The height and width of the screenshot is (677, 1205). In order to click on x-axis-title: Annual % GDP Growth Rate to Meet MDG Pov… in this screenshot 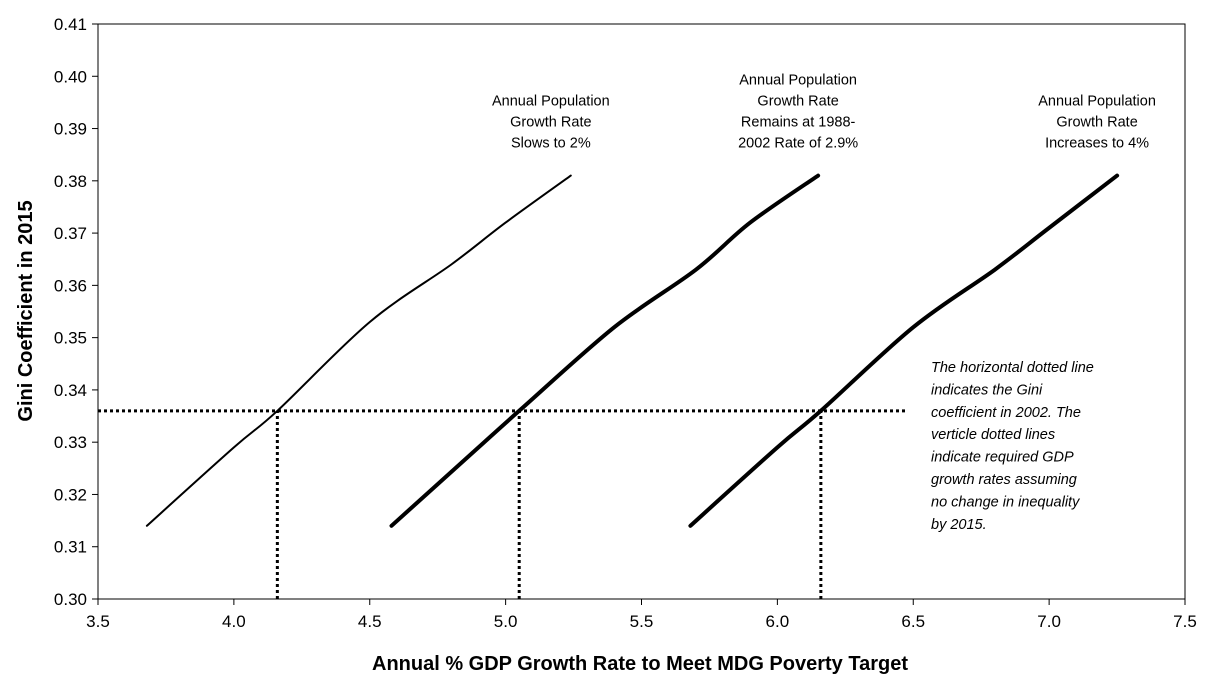, I will do `click(640, 664)`.